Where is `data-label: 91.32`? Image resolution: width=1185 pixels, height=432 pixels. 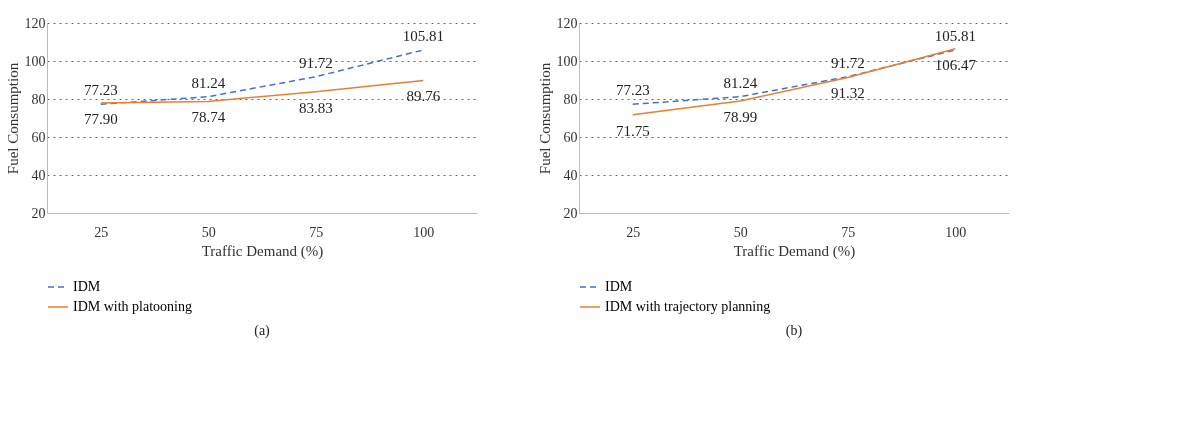 data-label: 91.32 is located at coordinates (847, 93).